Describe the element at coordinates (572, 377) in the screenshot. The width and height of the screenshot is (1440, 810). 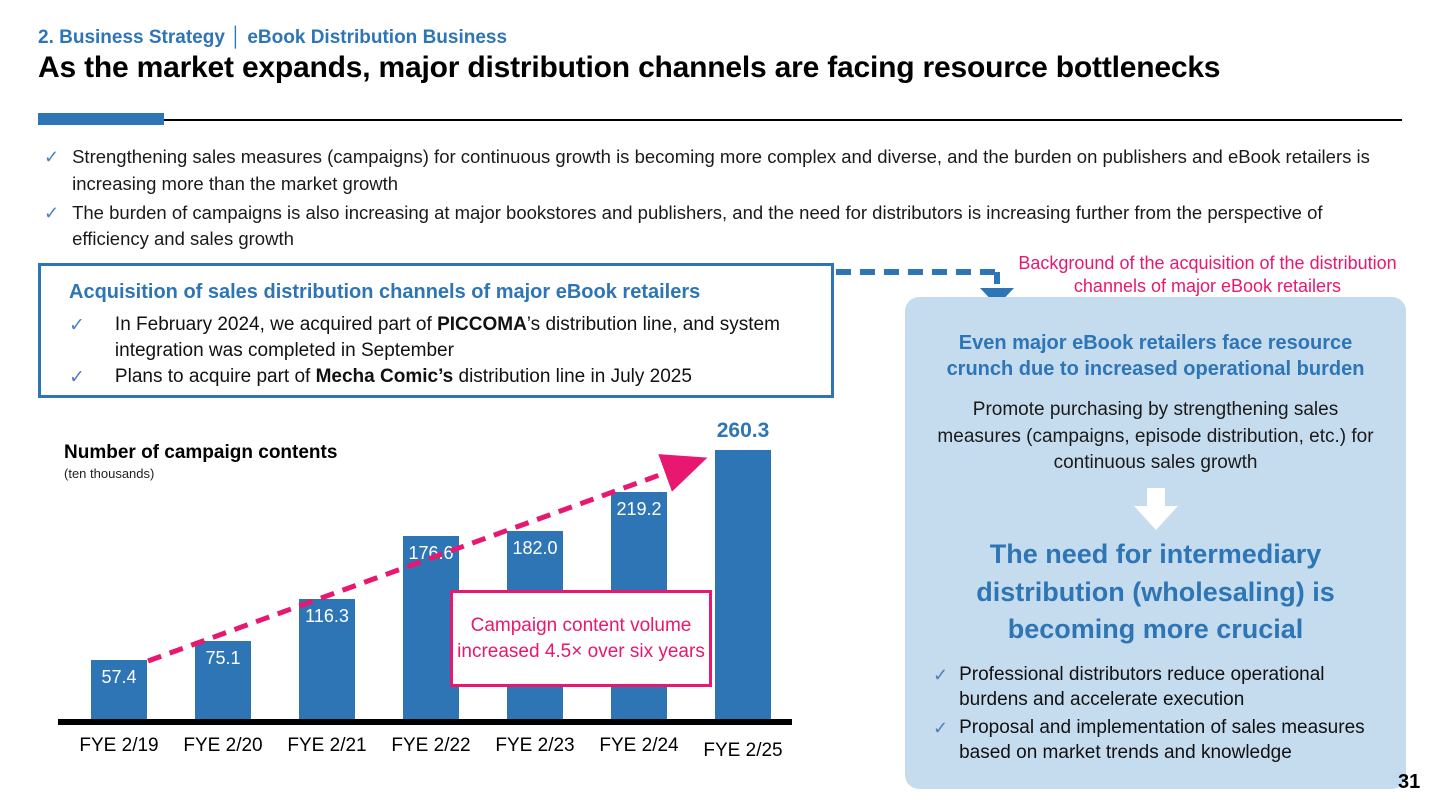
I see `text-segment: distribution line in July 2025` at that location.